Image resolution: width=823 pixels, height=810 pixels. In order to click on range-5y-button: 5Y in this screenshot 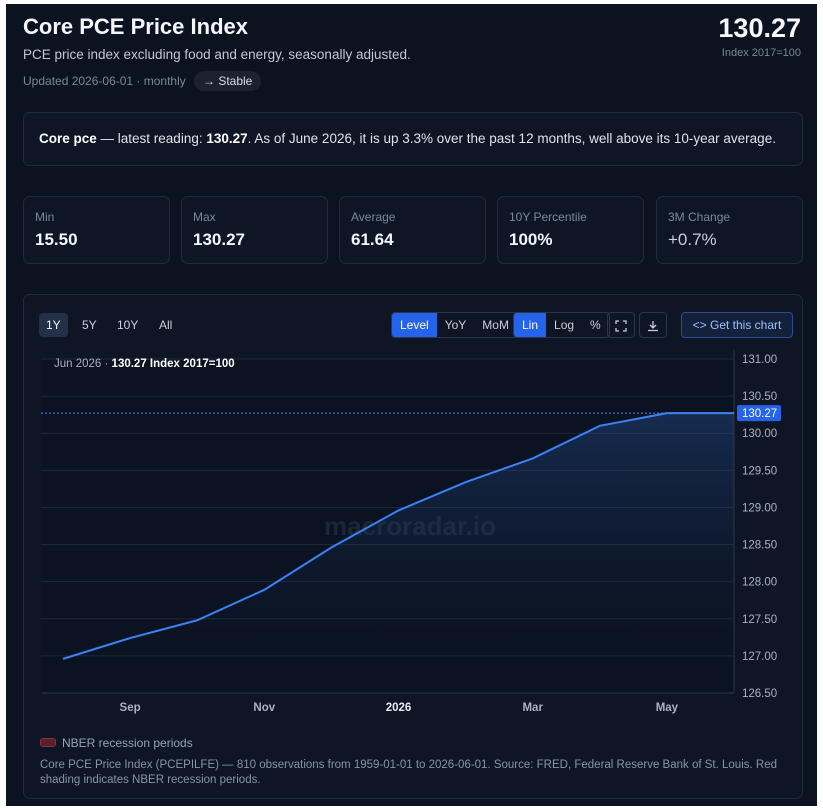, I will do `click(89, 325)`.